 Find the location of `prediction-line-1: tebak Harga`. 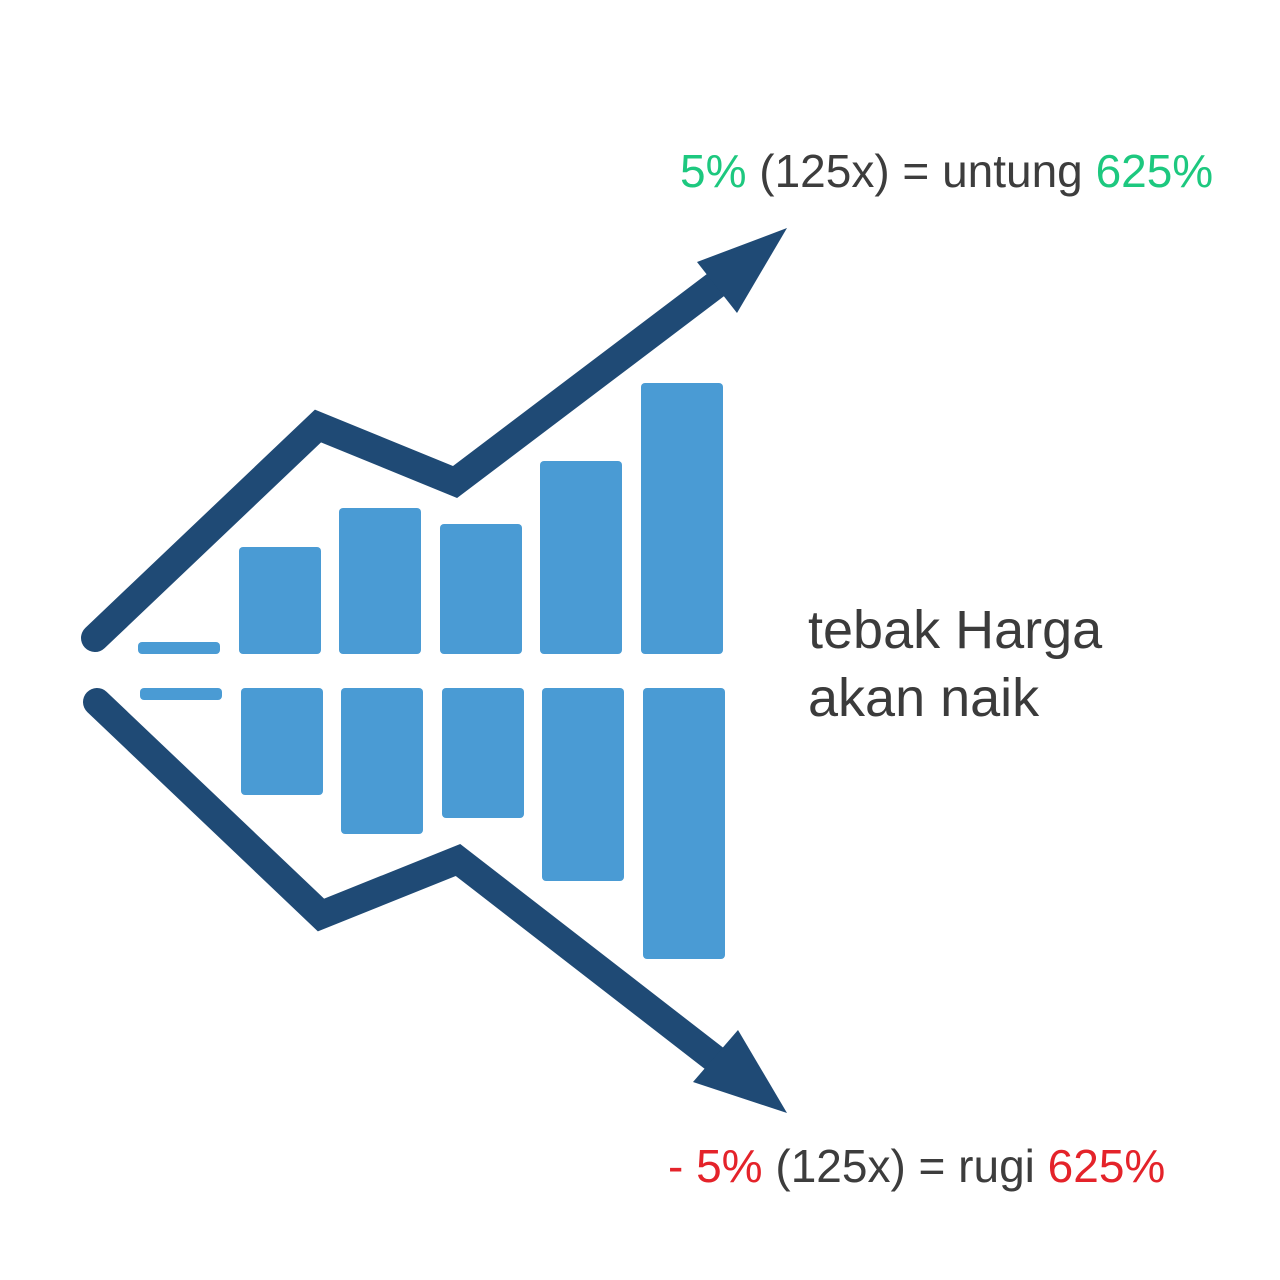

prediction-line-1: tebak Harga is located at coordinates (955, 630).